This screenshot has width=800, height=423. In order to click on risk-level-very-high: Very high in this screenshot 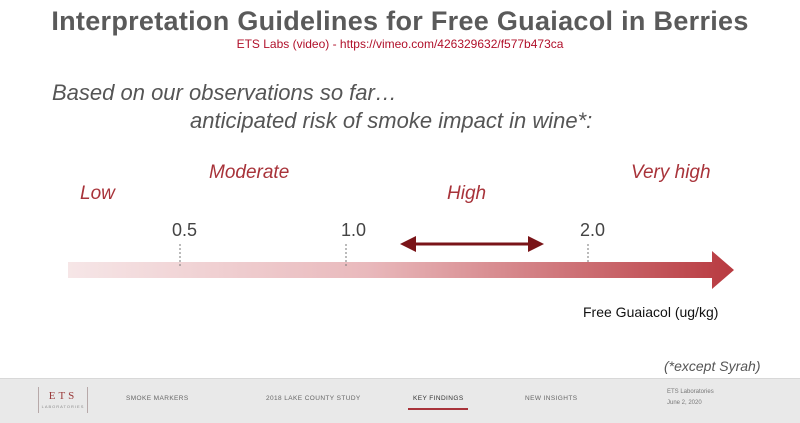, I will do `click(671, 172)`.